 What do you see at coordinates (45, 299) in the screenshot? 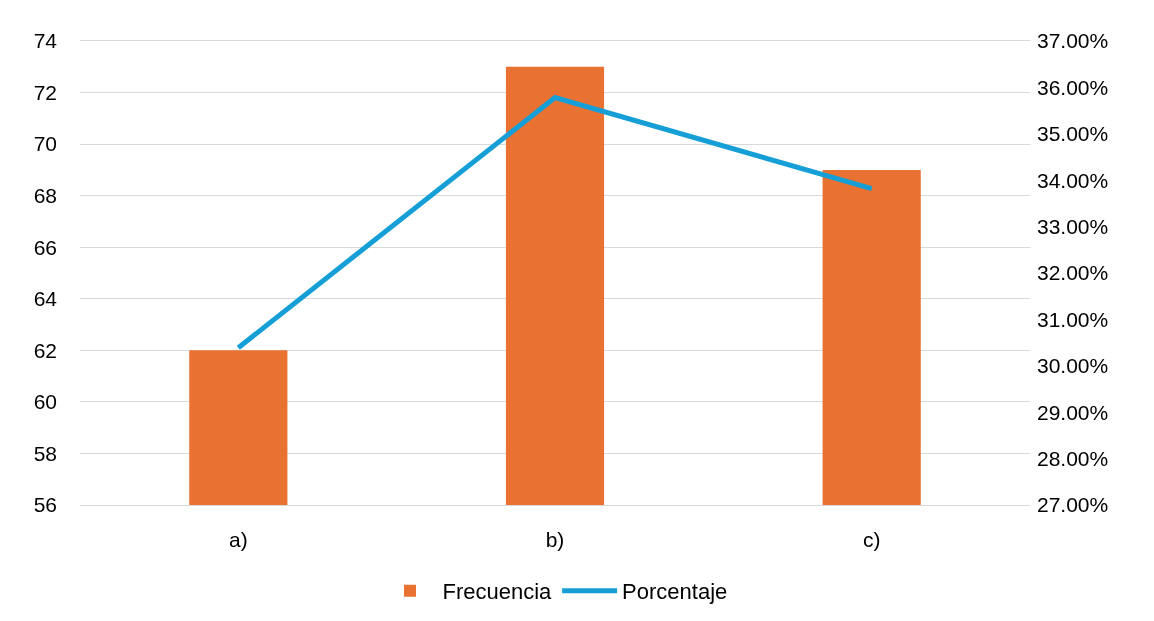
I see `y-tick-label: 64` at bounding box center [45, 299].